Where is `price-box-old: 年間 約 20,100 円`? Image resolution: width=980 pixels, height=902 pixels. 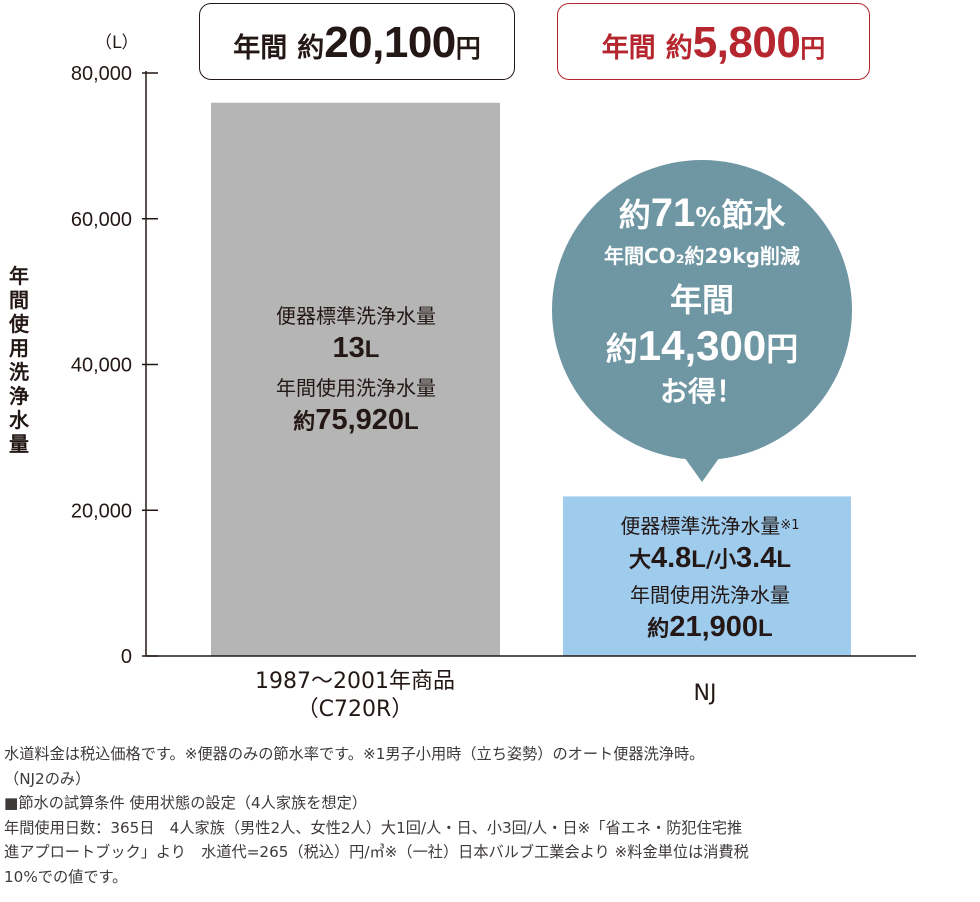
price-box-old: 年間 約 20,100 円 is located at coordinates (357, 41).